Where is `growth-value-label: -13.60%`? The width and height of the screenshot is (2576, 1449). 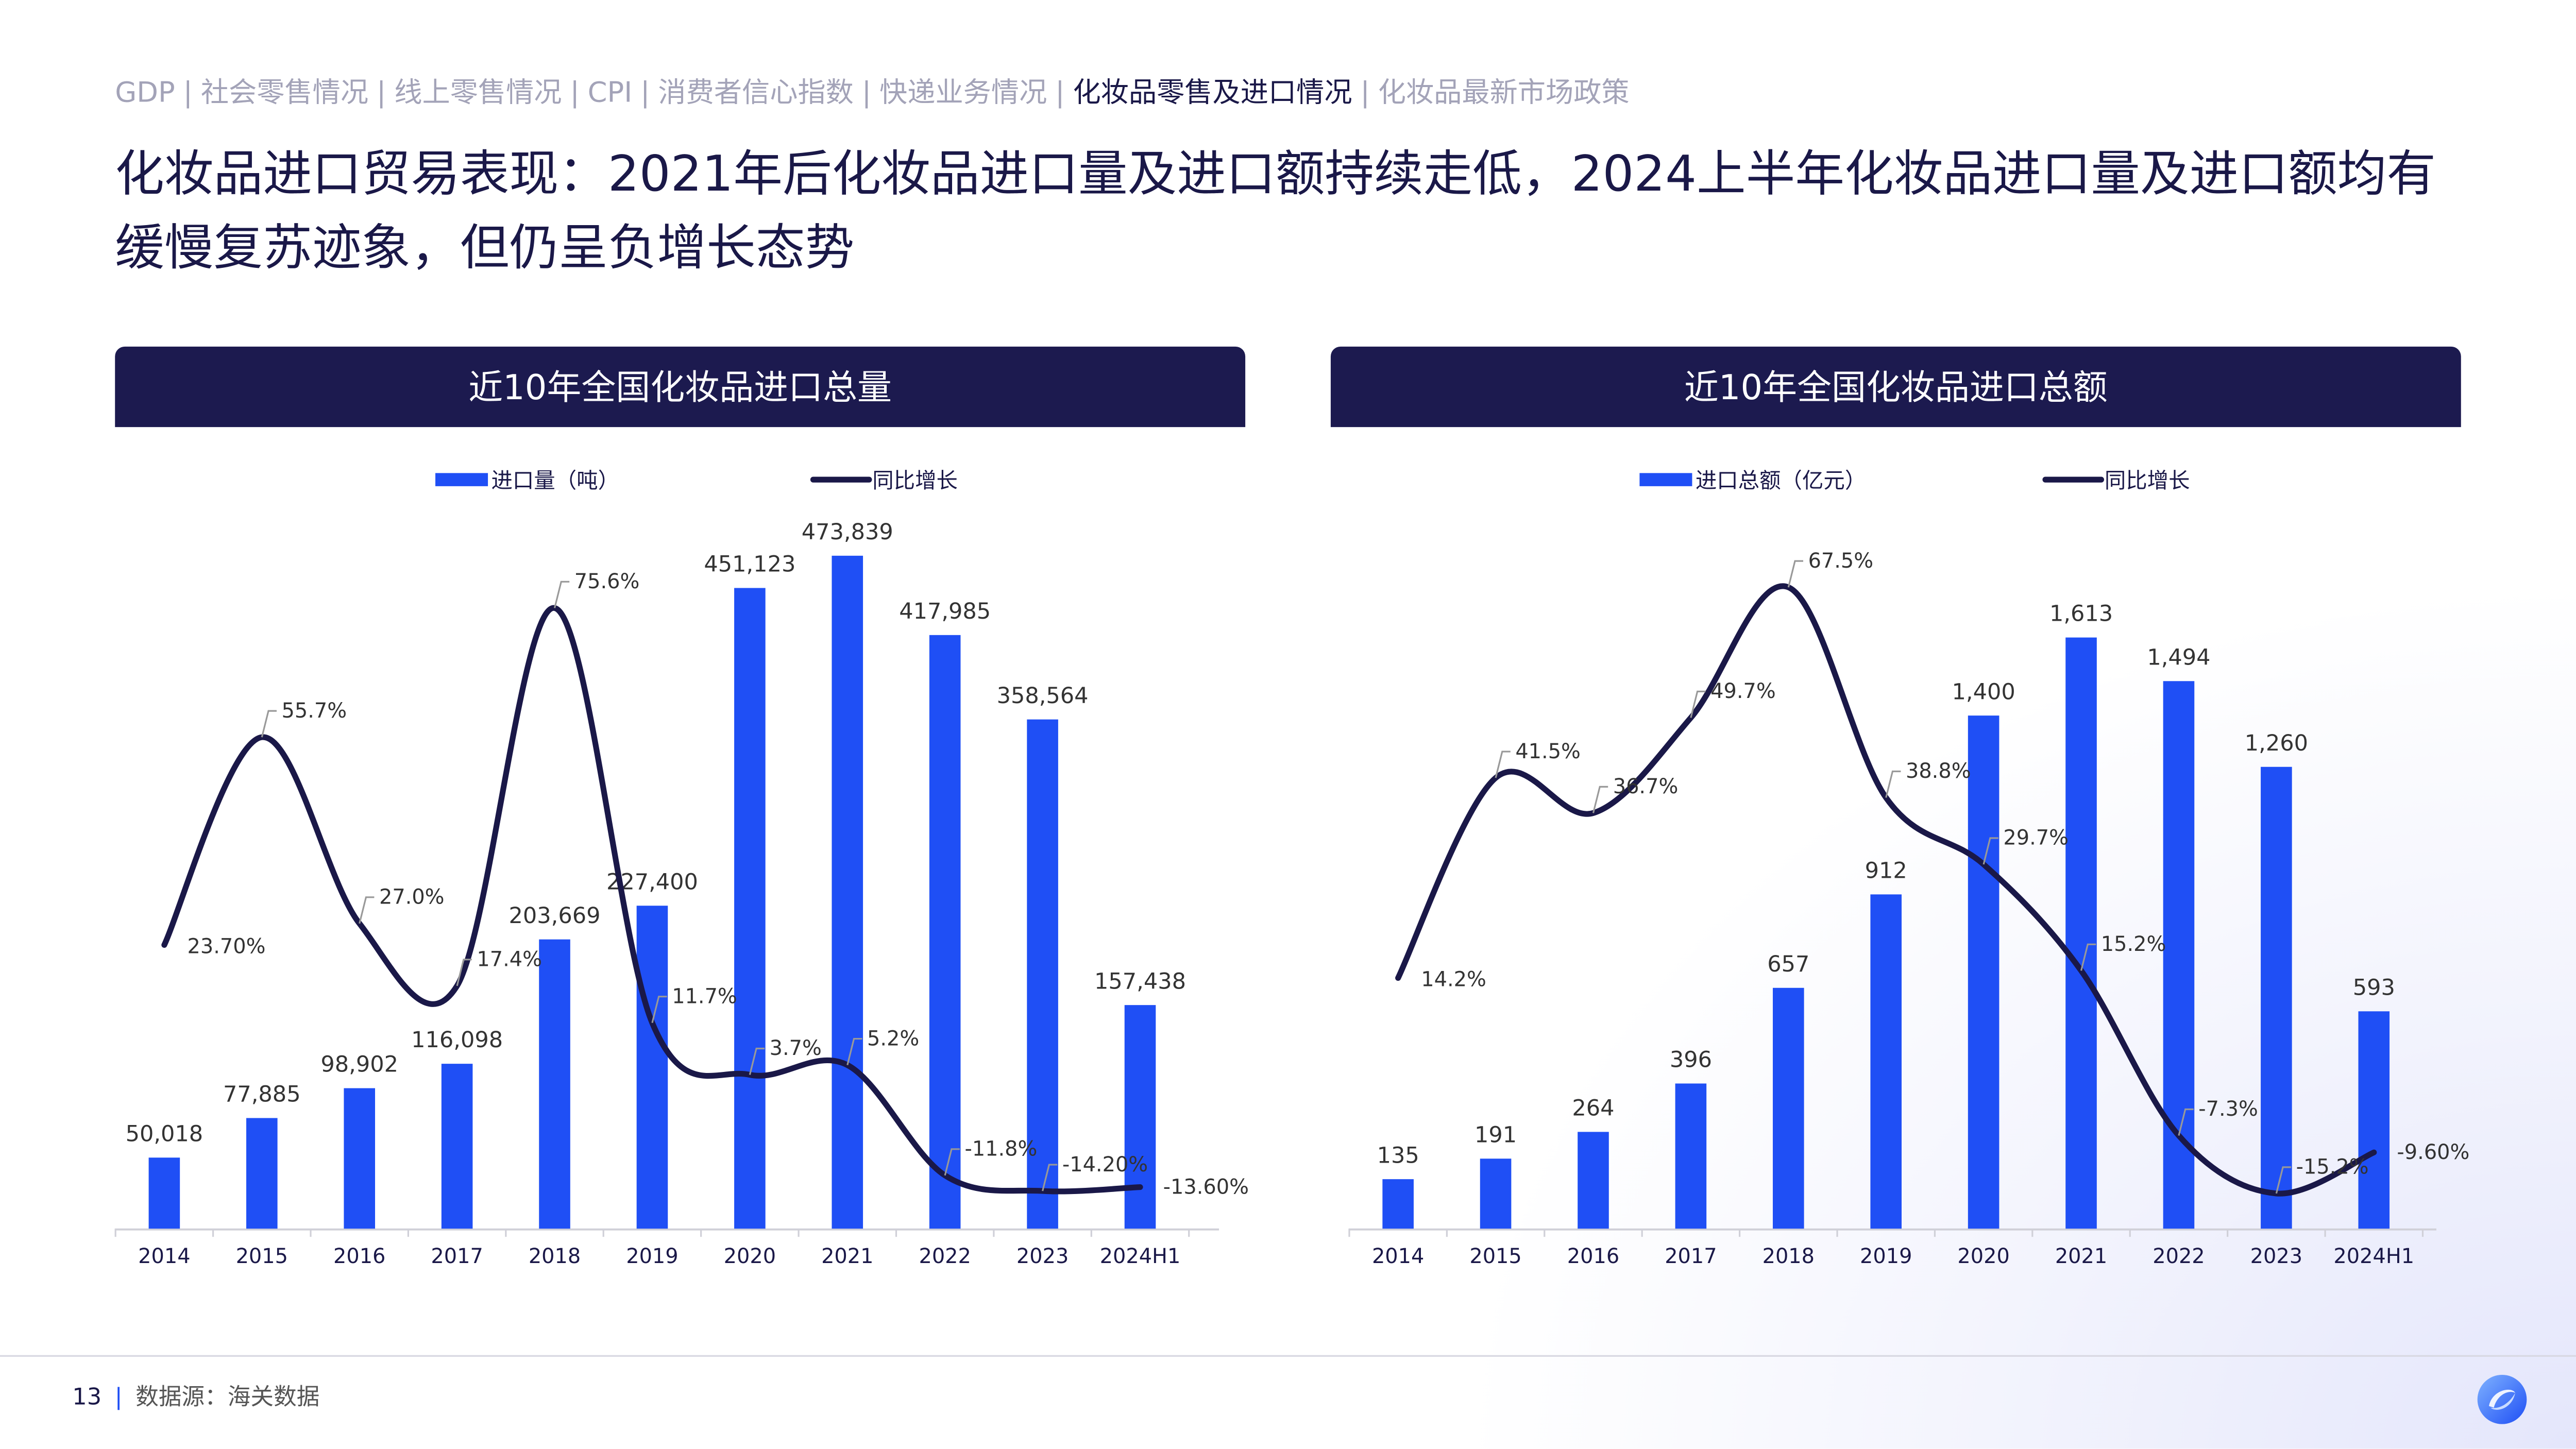 growth-value-label: -13.60% is located at coordinates (1206, 1187).